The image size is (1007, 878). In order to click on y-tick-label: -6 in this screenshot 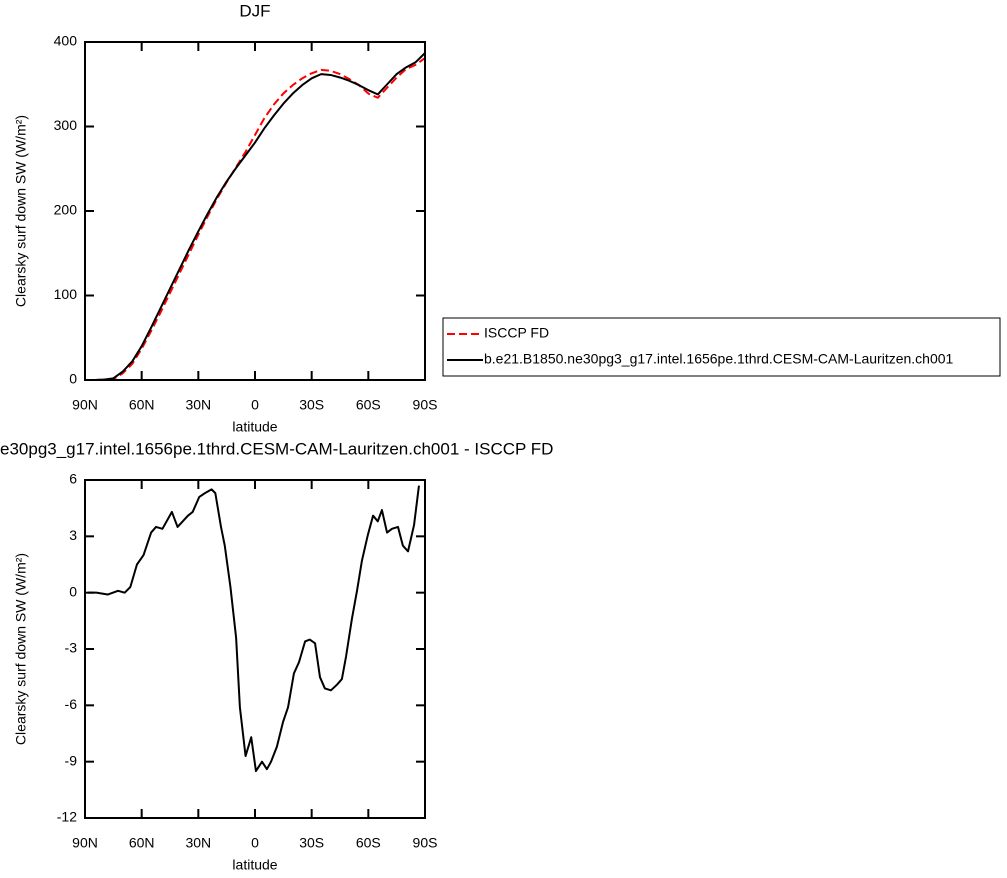, I will do `click(71, 704)`.